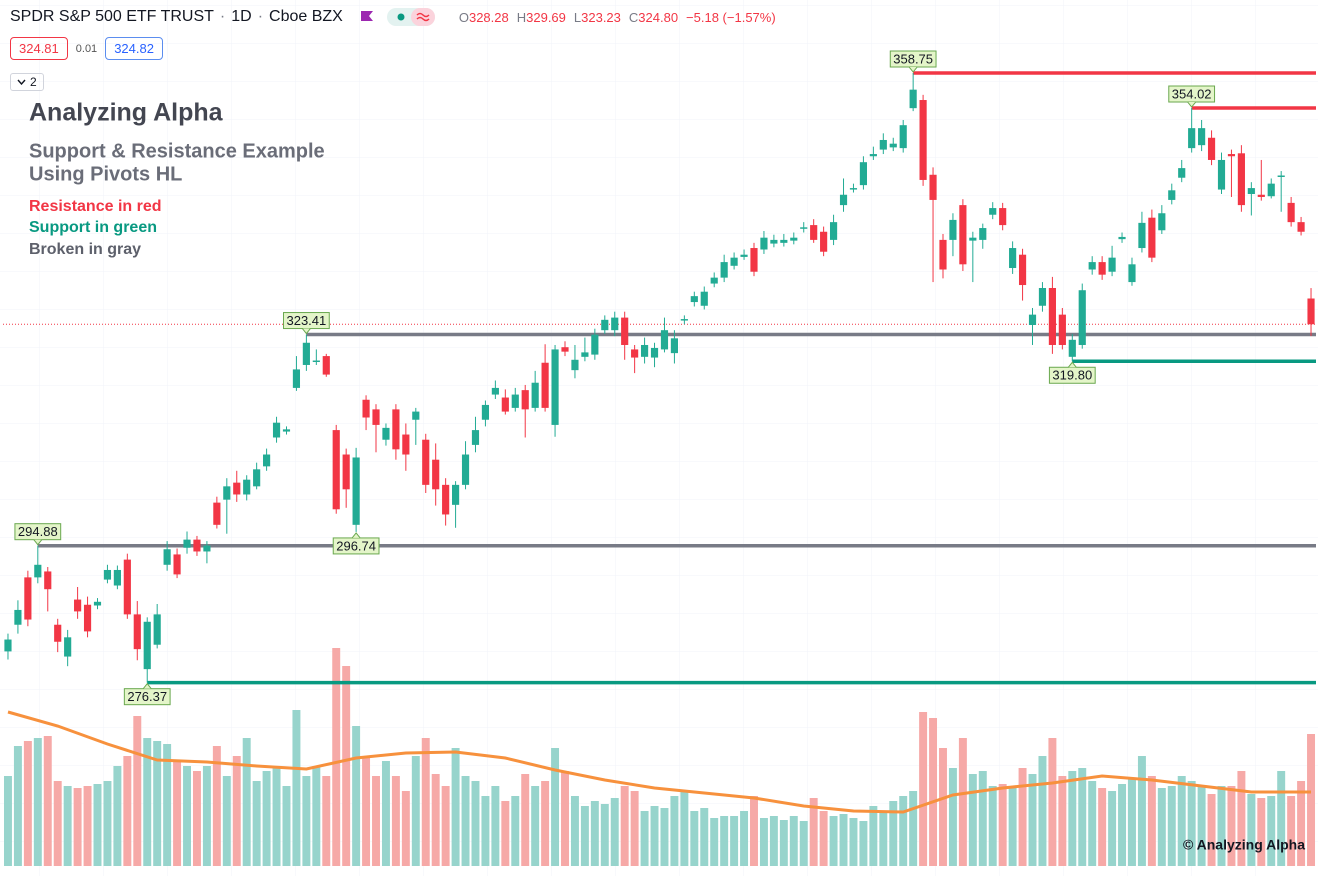 This screenshot has width=1326, height=876. What do you see at coordinates (658, 17) in the screenshot?
I see `ohlc-value: 324.80` at bounding box center [658, 17].